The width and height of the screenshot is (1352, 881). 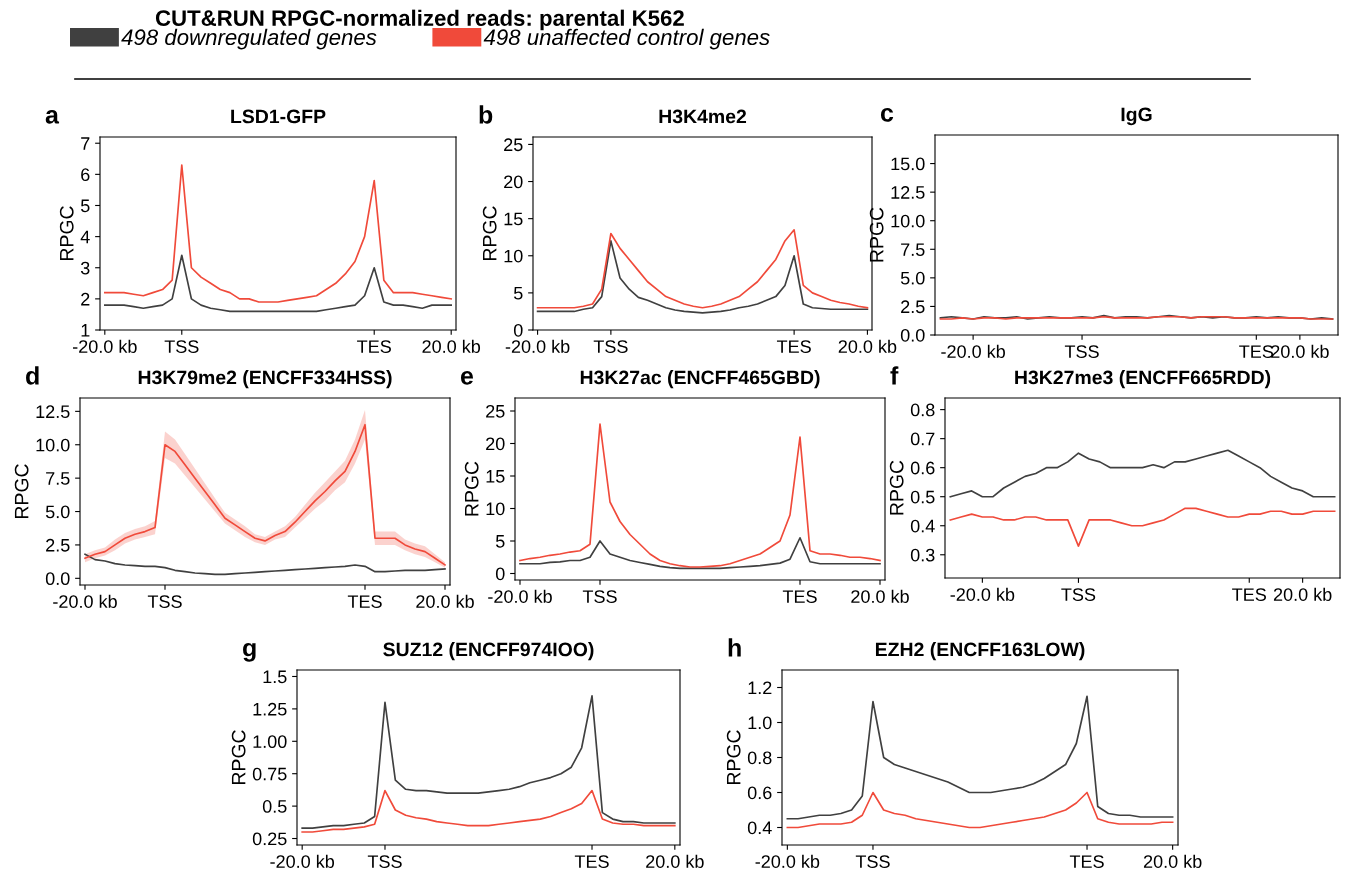 What do you see at coordinates (700, 379) in the screenshot?
I see `chart-title: H3K27ac (ENCFF465GBD)` at bounding box center [700, 379].